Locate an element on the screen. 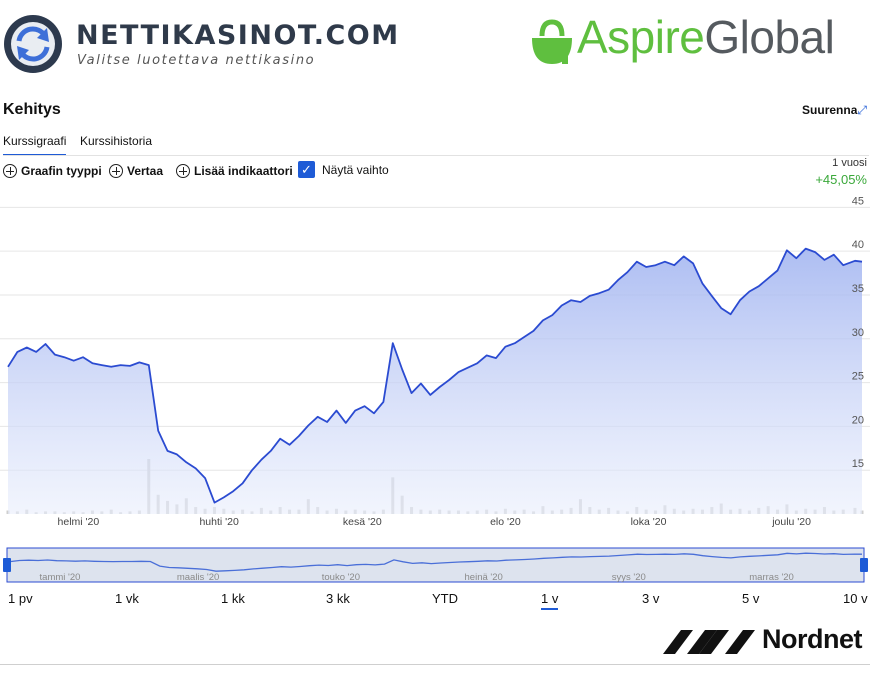 The height and width of the screenshot is (680, 870). aspire-global-wordmark: AspireGlobal is located at coordinates (706, 37).